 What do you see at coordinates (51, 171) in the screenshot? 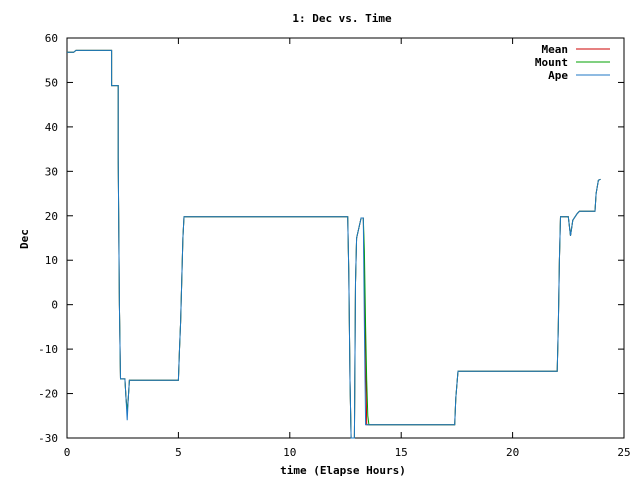
I see `y-tick-label: 30` at bounding box center [51, 171].